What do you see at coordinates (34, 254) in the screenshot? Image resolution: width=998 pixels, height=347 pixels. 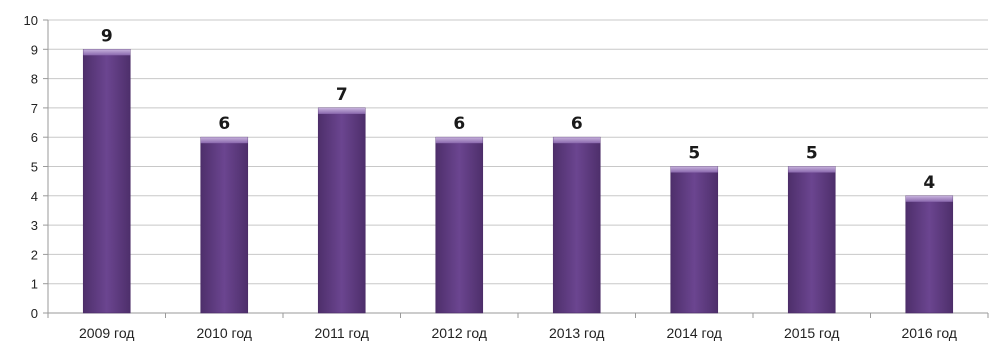 I see `y-tick-label: 2` at bounding box center [34, 254].